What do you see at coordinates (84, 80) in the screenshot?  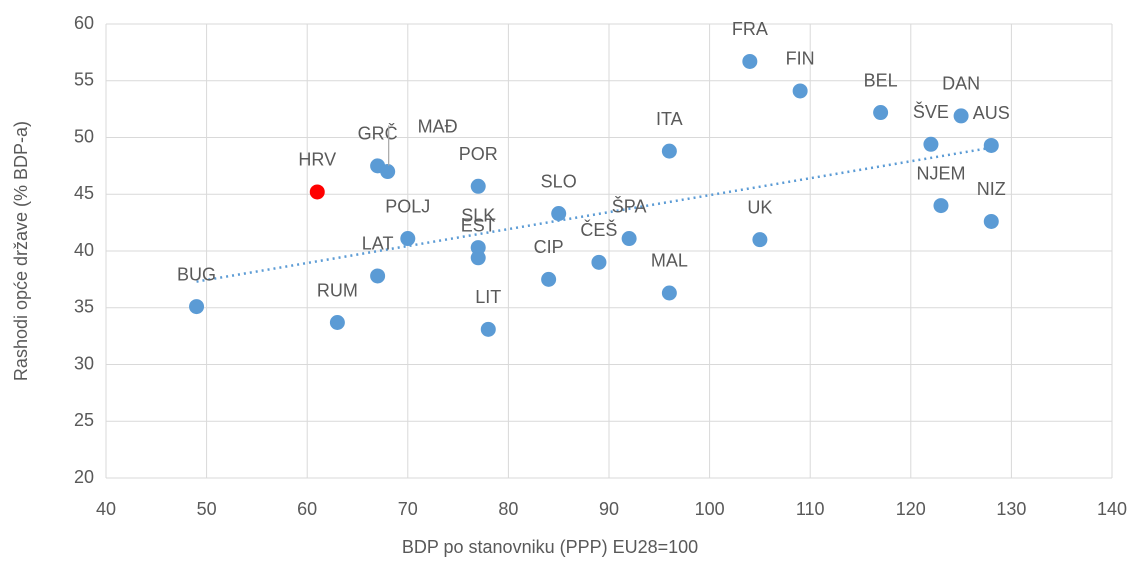 I see `y-tick-label: 55` at bounding box center [84, 80].